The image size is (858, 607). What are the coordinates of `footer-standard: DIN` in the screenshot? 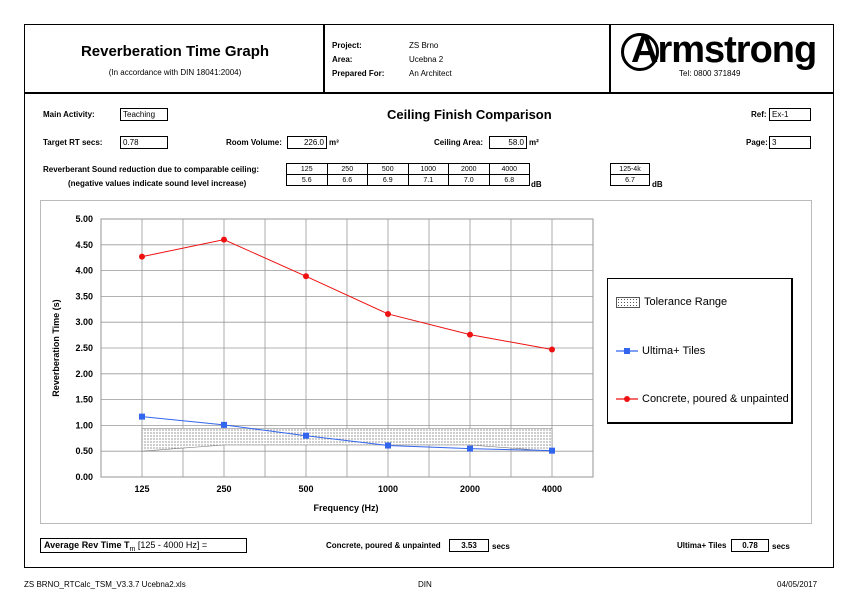 It's located at (425, 584).